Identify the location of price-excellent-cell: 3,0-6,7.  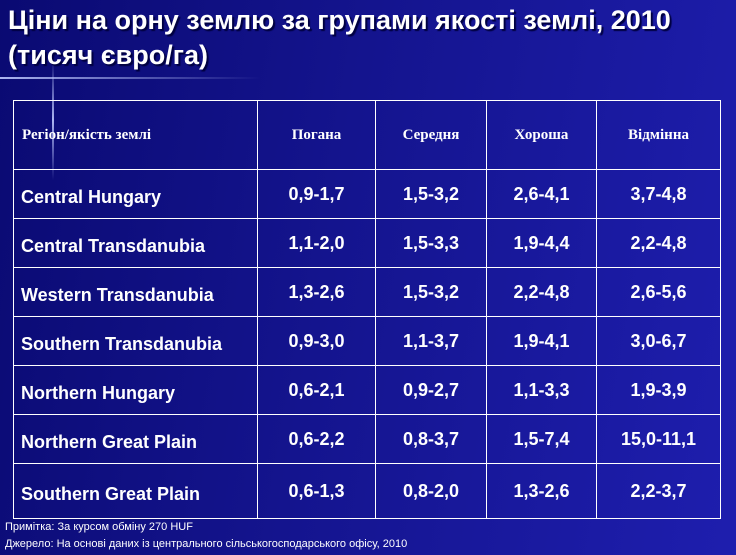
(658, 341).